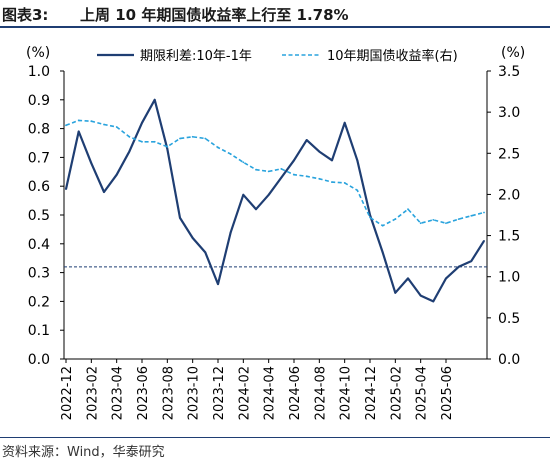 The image size is (550, 465). I want to click on x-tick-label: 2024-06, so click(295, 393).